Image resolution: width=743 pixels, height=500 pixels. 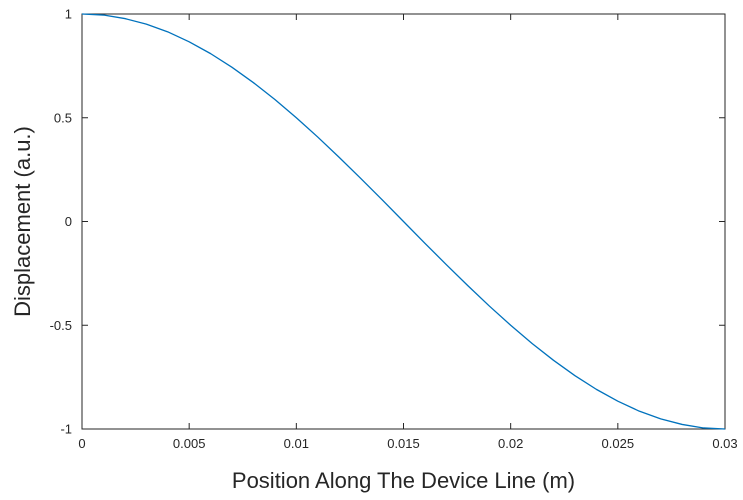 What do you see at coordinates (510, 443) in the screenshot?
I see `x-tick-label: 0.02` at bounding box center [510, 443].